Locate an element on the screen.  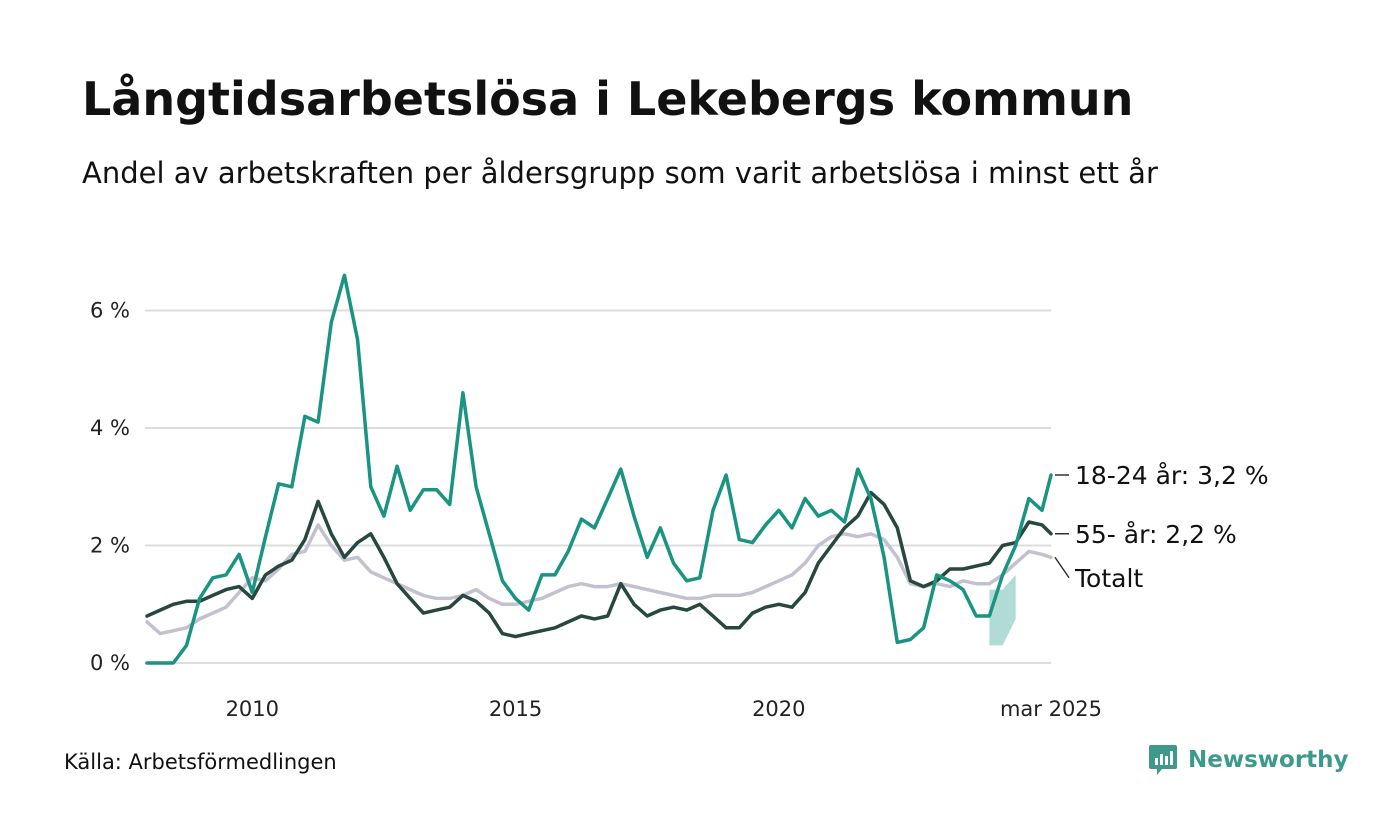
x-tick-label: 2015 is located at coordinates (515, 709).